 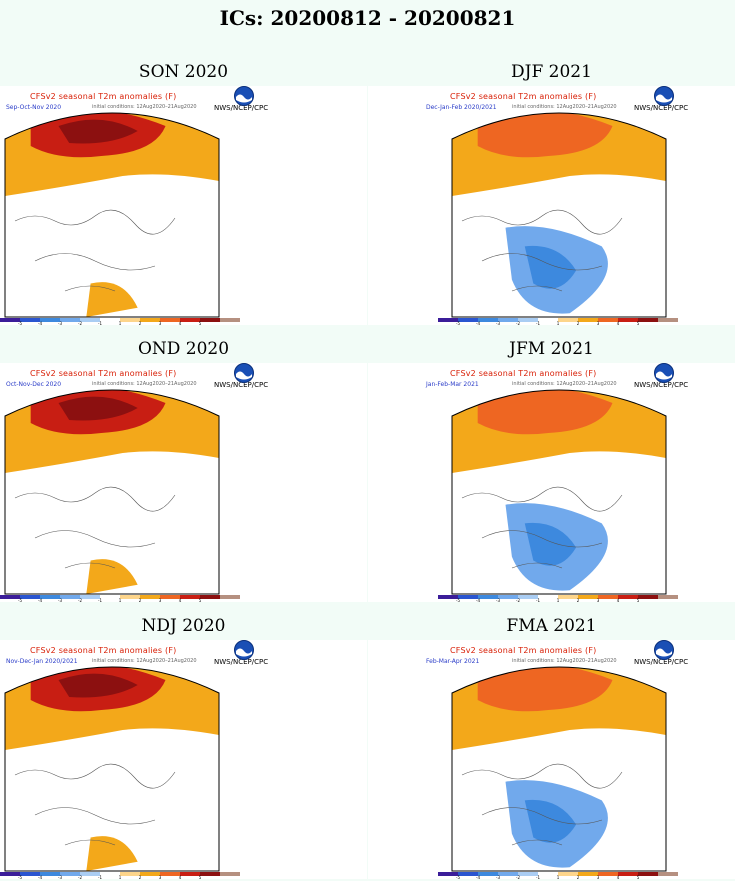 I want to click on map-months: Oct-Nov-Dec 2020, so click(x=34, y=384).